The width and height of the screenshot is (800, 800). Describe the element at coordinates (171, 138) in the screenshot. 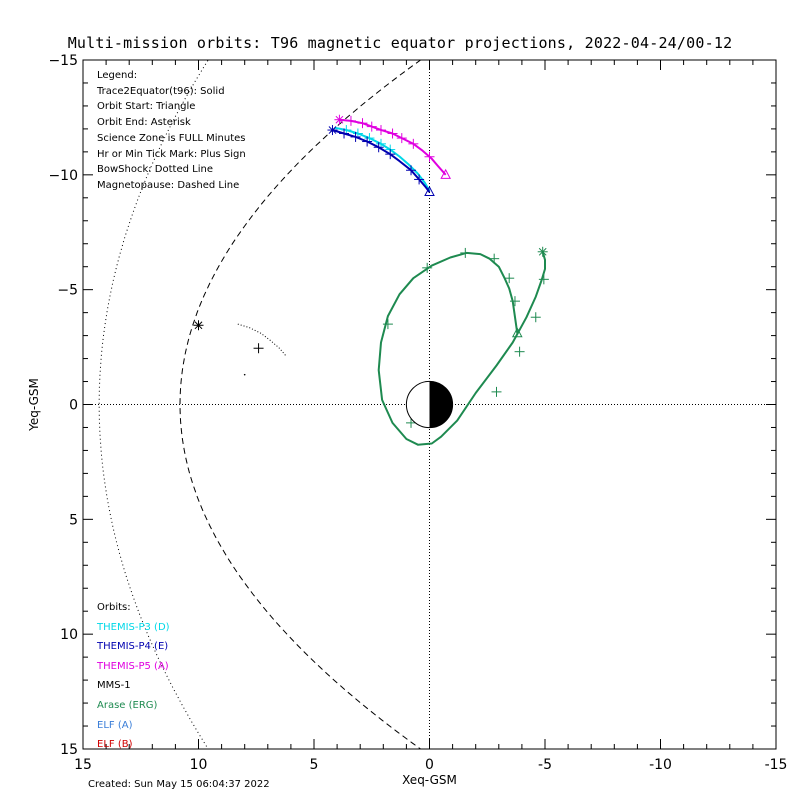

I see `legend-item: Science Zone is FULL Minutes` at that location.